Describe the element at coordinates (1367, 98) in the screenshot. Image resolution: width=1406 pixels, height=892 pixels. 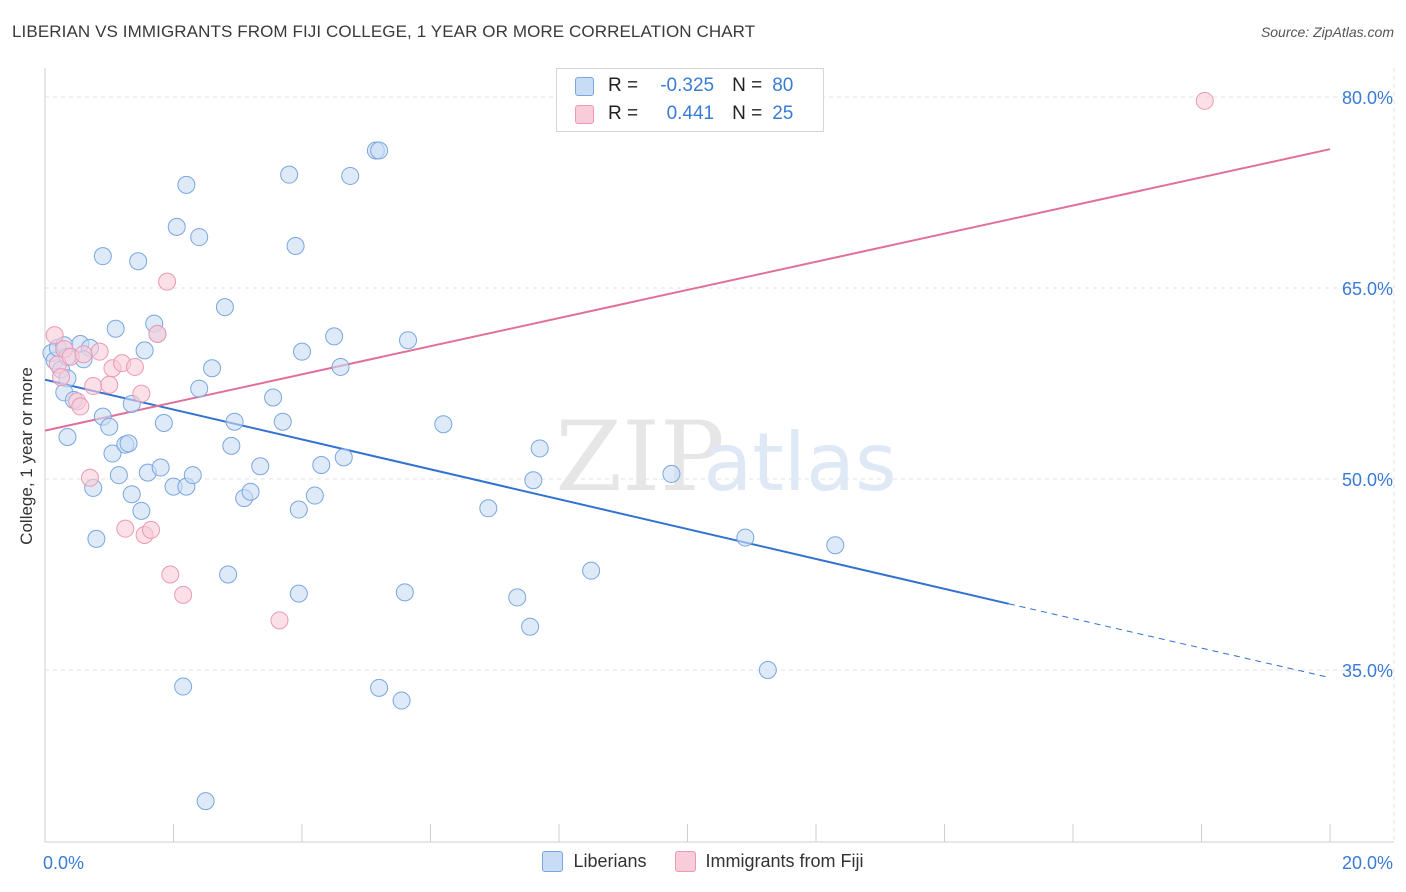
I see `y-tick-label: 80.0%` at that location.